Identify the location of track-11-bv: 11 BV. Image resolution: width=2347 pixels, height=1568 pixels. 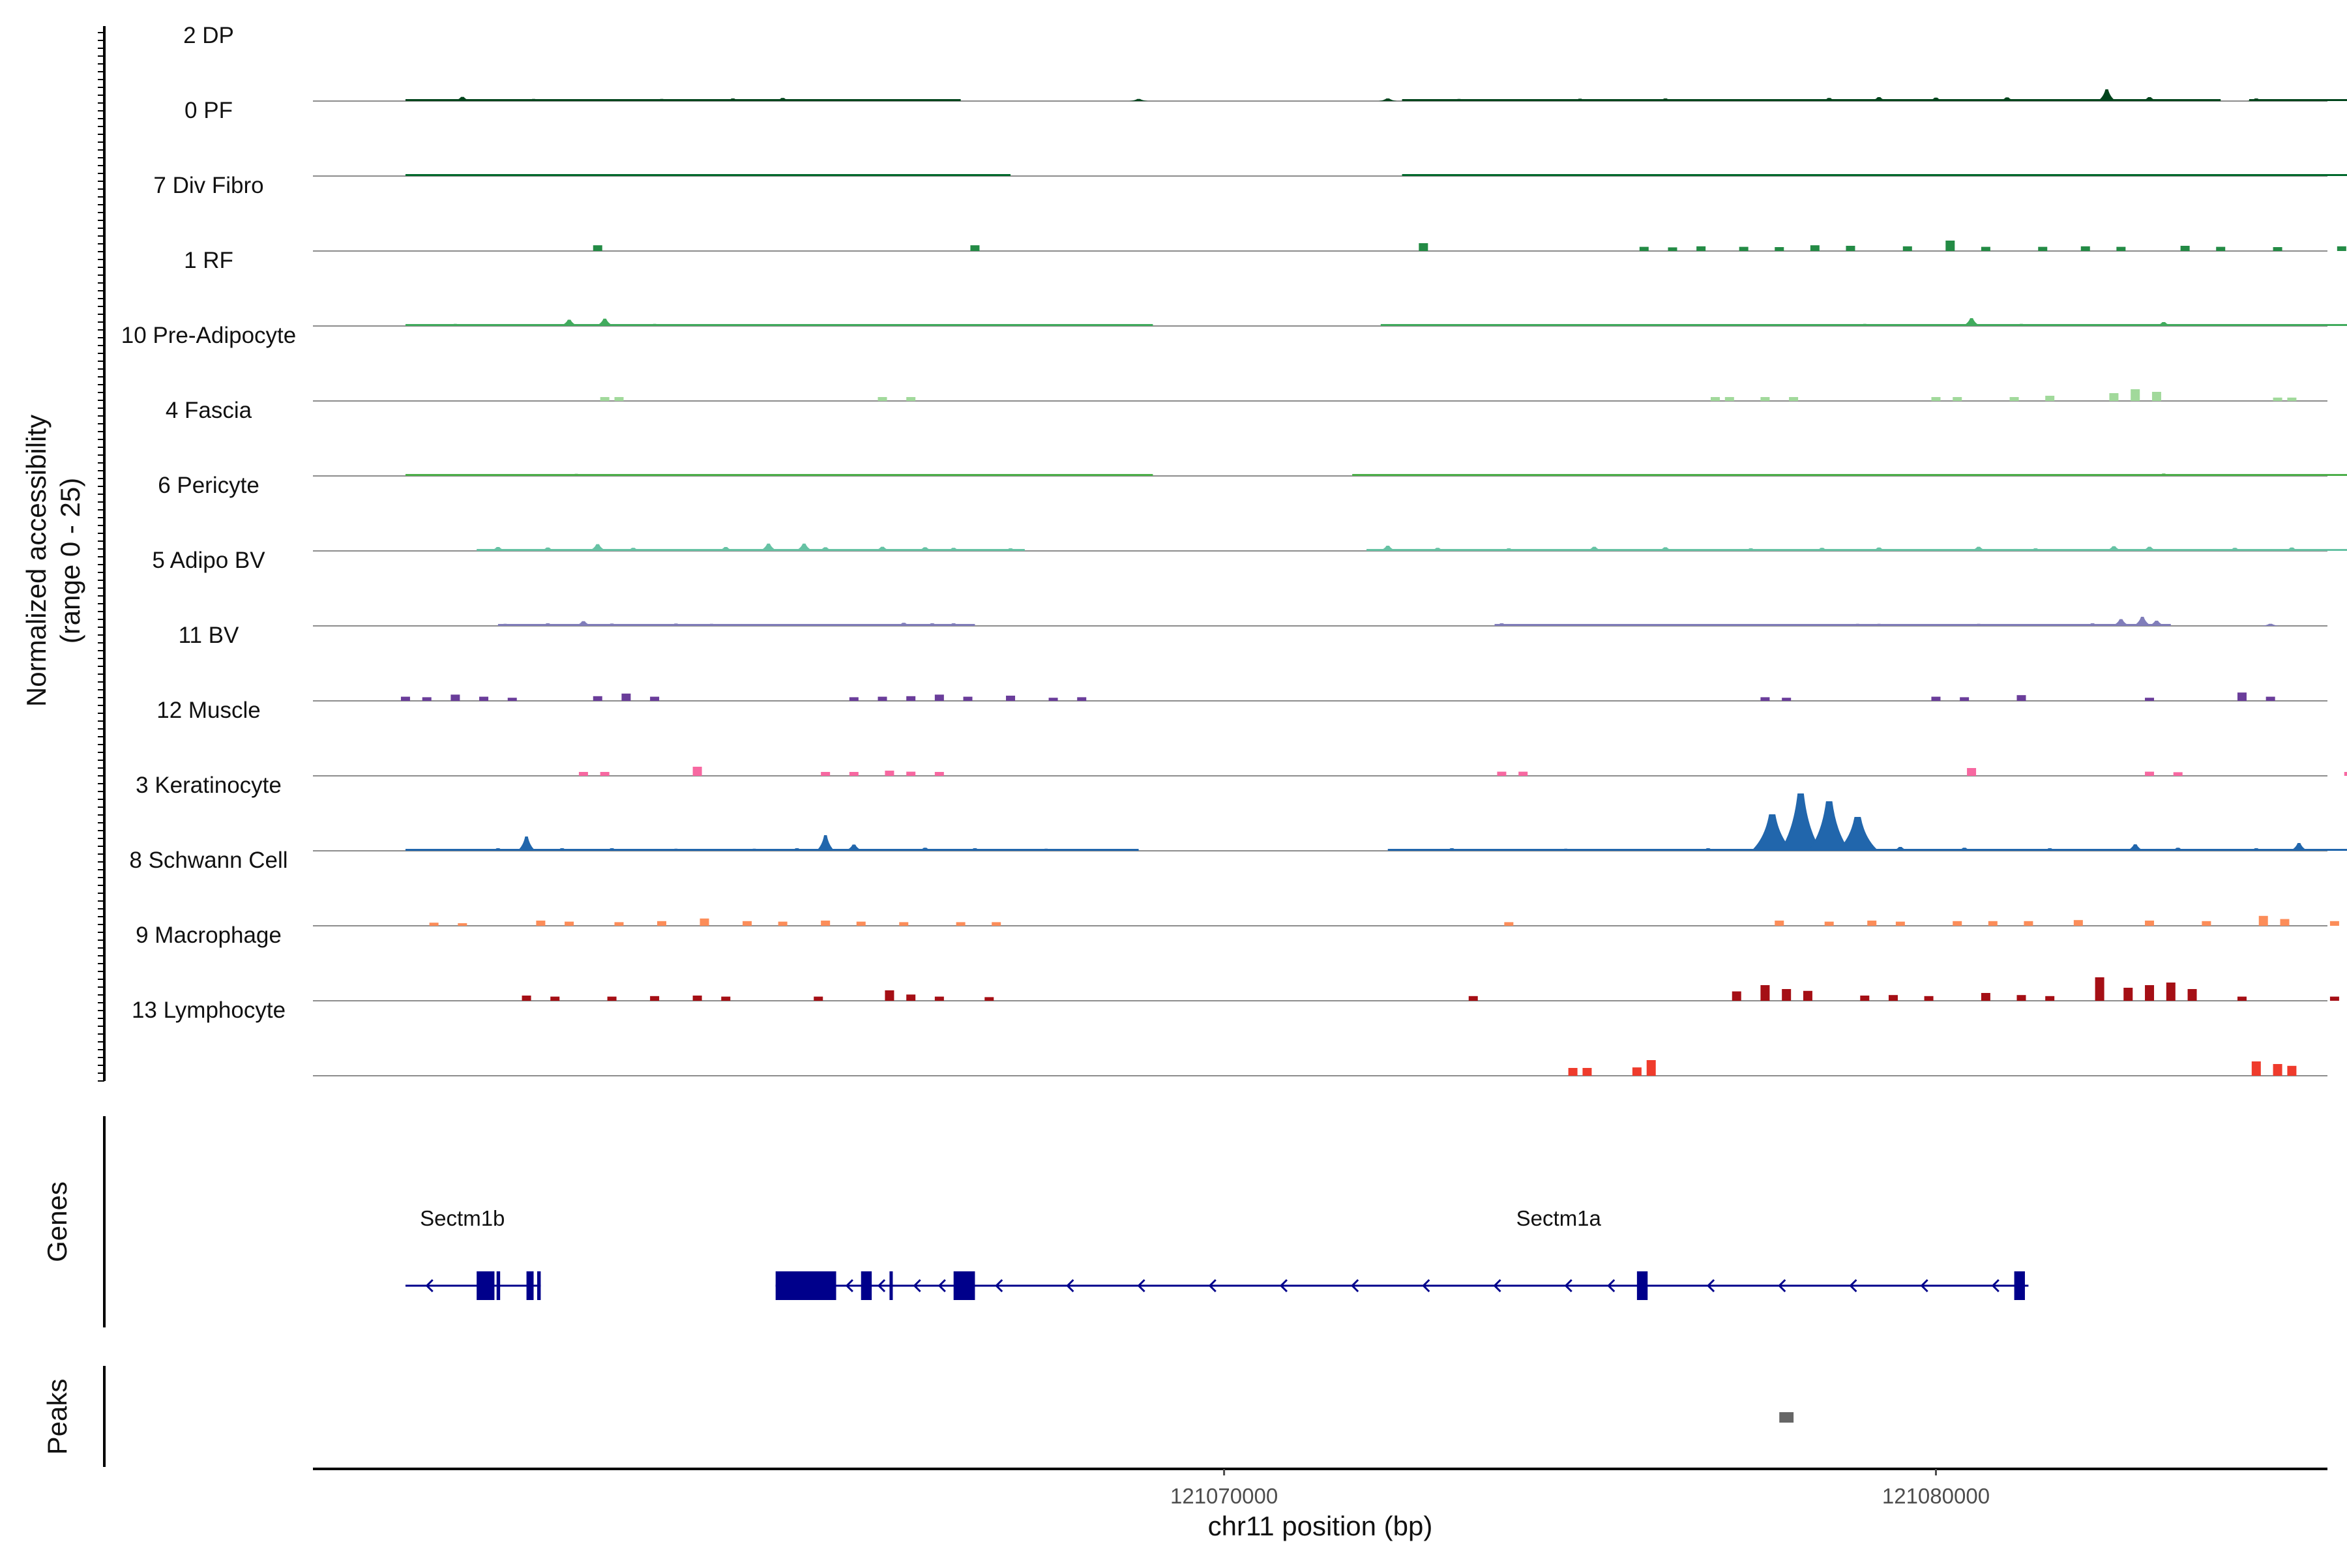
(1253, 662).